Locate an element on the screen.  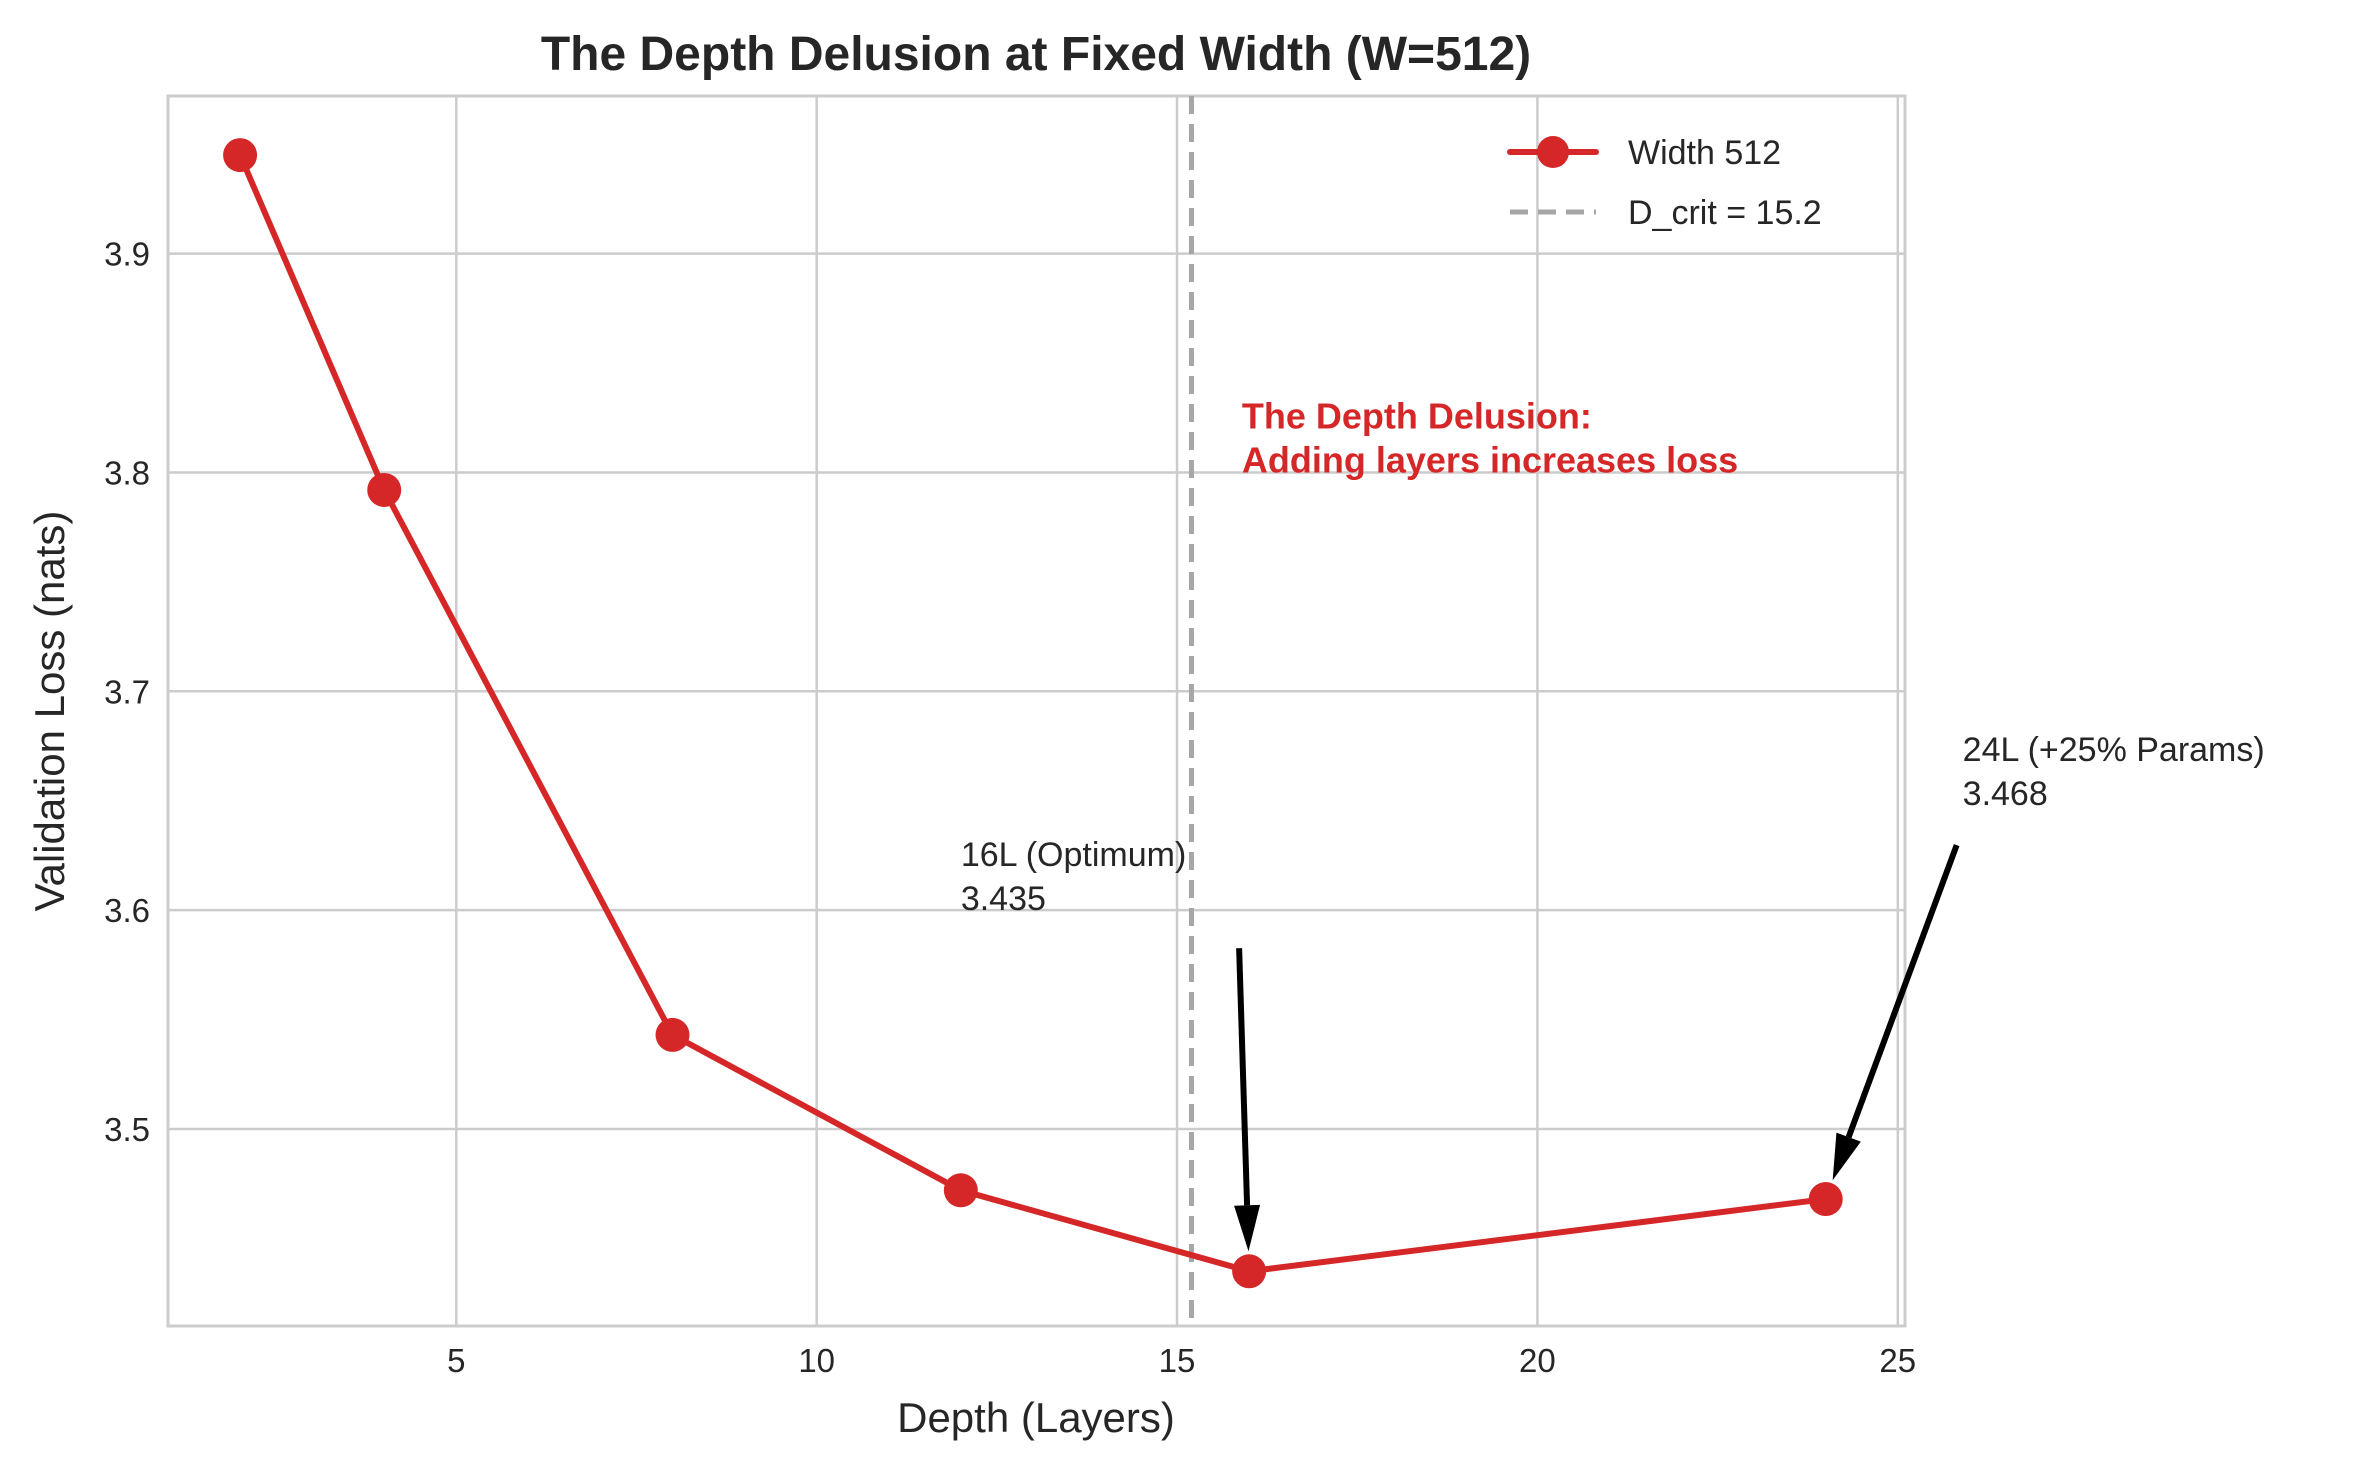
callout-text: The Depth Delusion: is located at coordinates (1417, 415).